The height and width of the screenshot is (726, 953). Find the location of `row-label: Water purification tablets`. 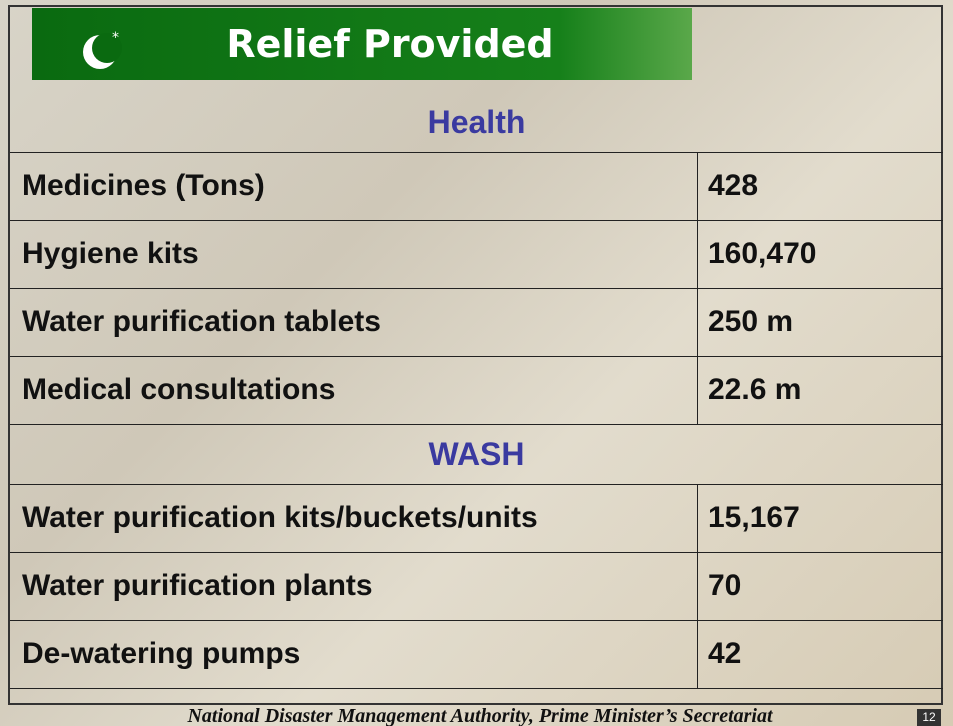

row-label: Water purification tablets is located at coordinates (201, 321).